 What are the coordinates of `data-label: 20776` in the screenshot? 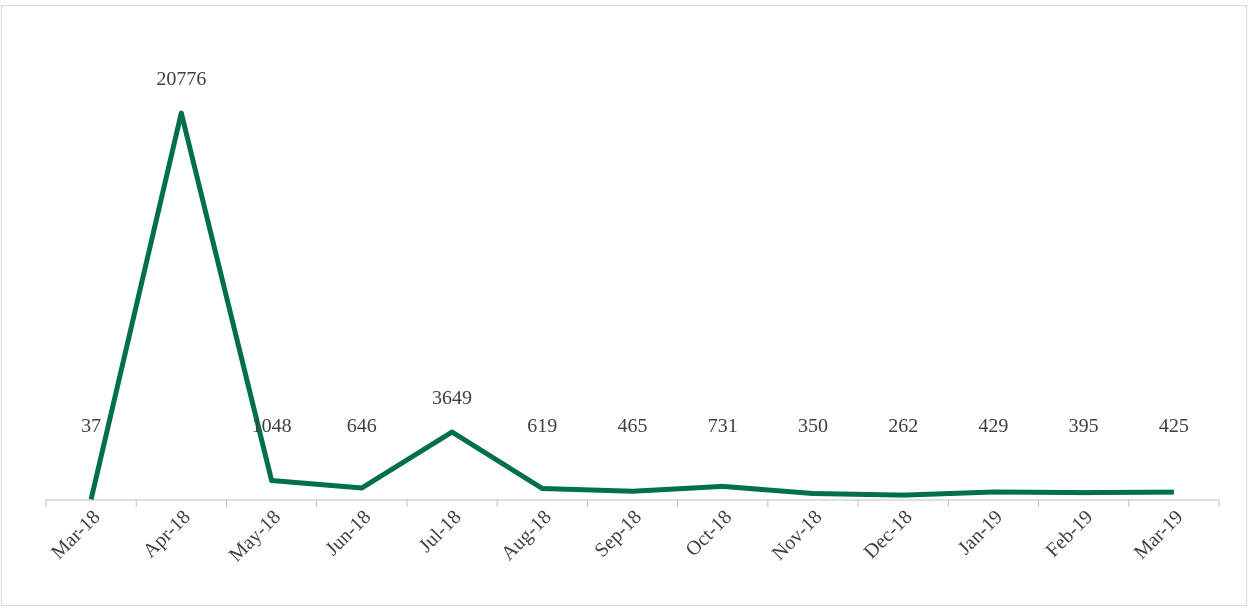 It's located at (181, 79).